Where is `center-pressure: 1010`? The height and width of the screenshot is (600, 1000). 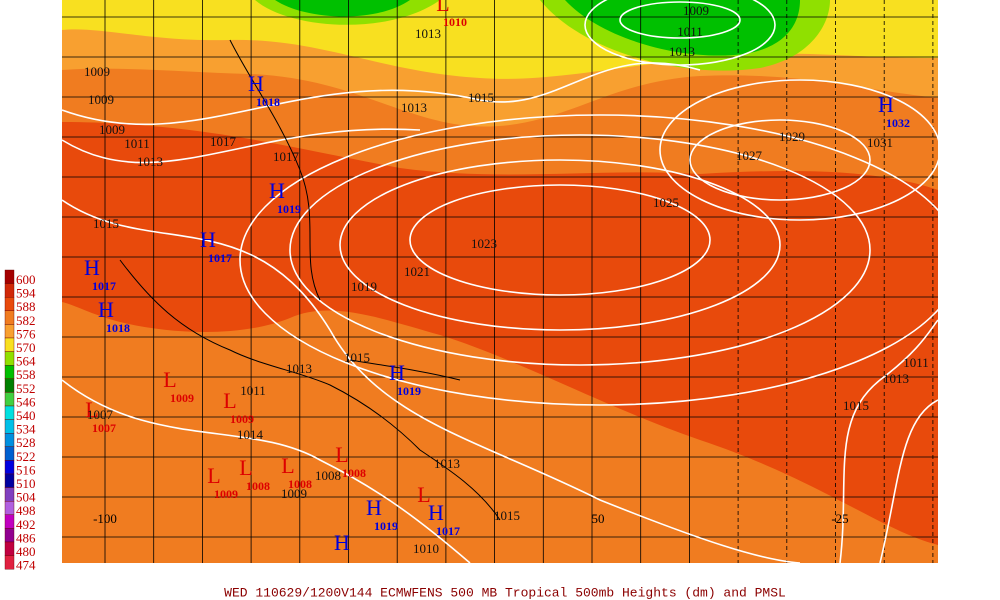
center-pressure: 1010 is located at coordinates (455, 22).